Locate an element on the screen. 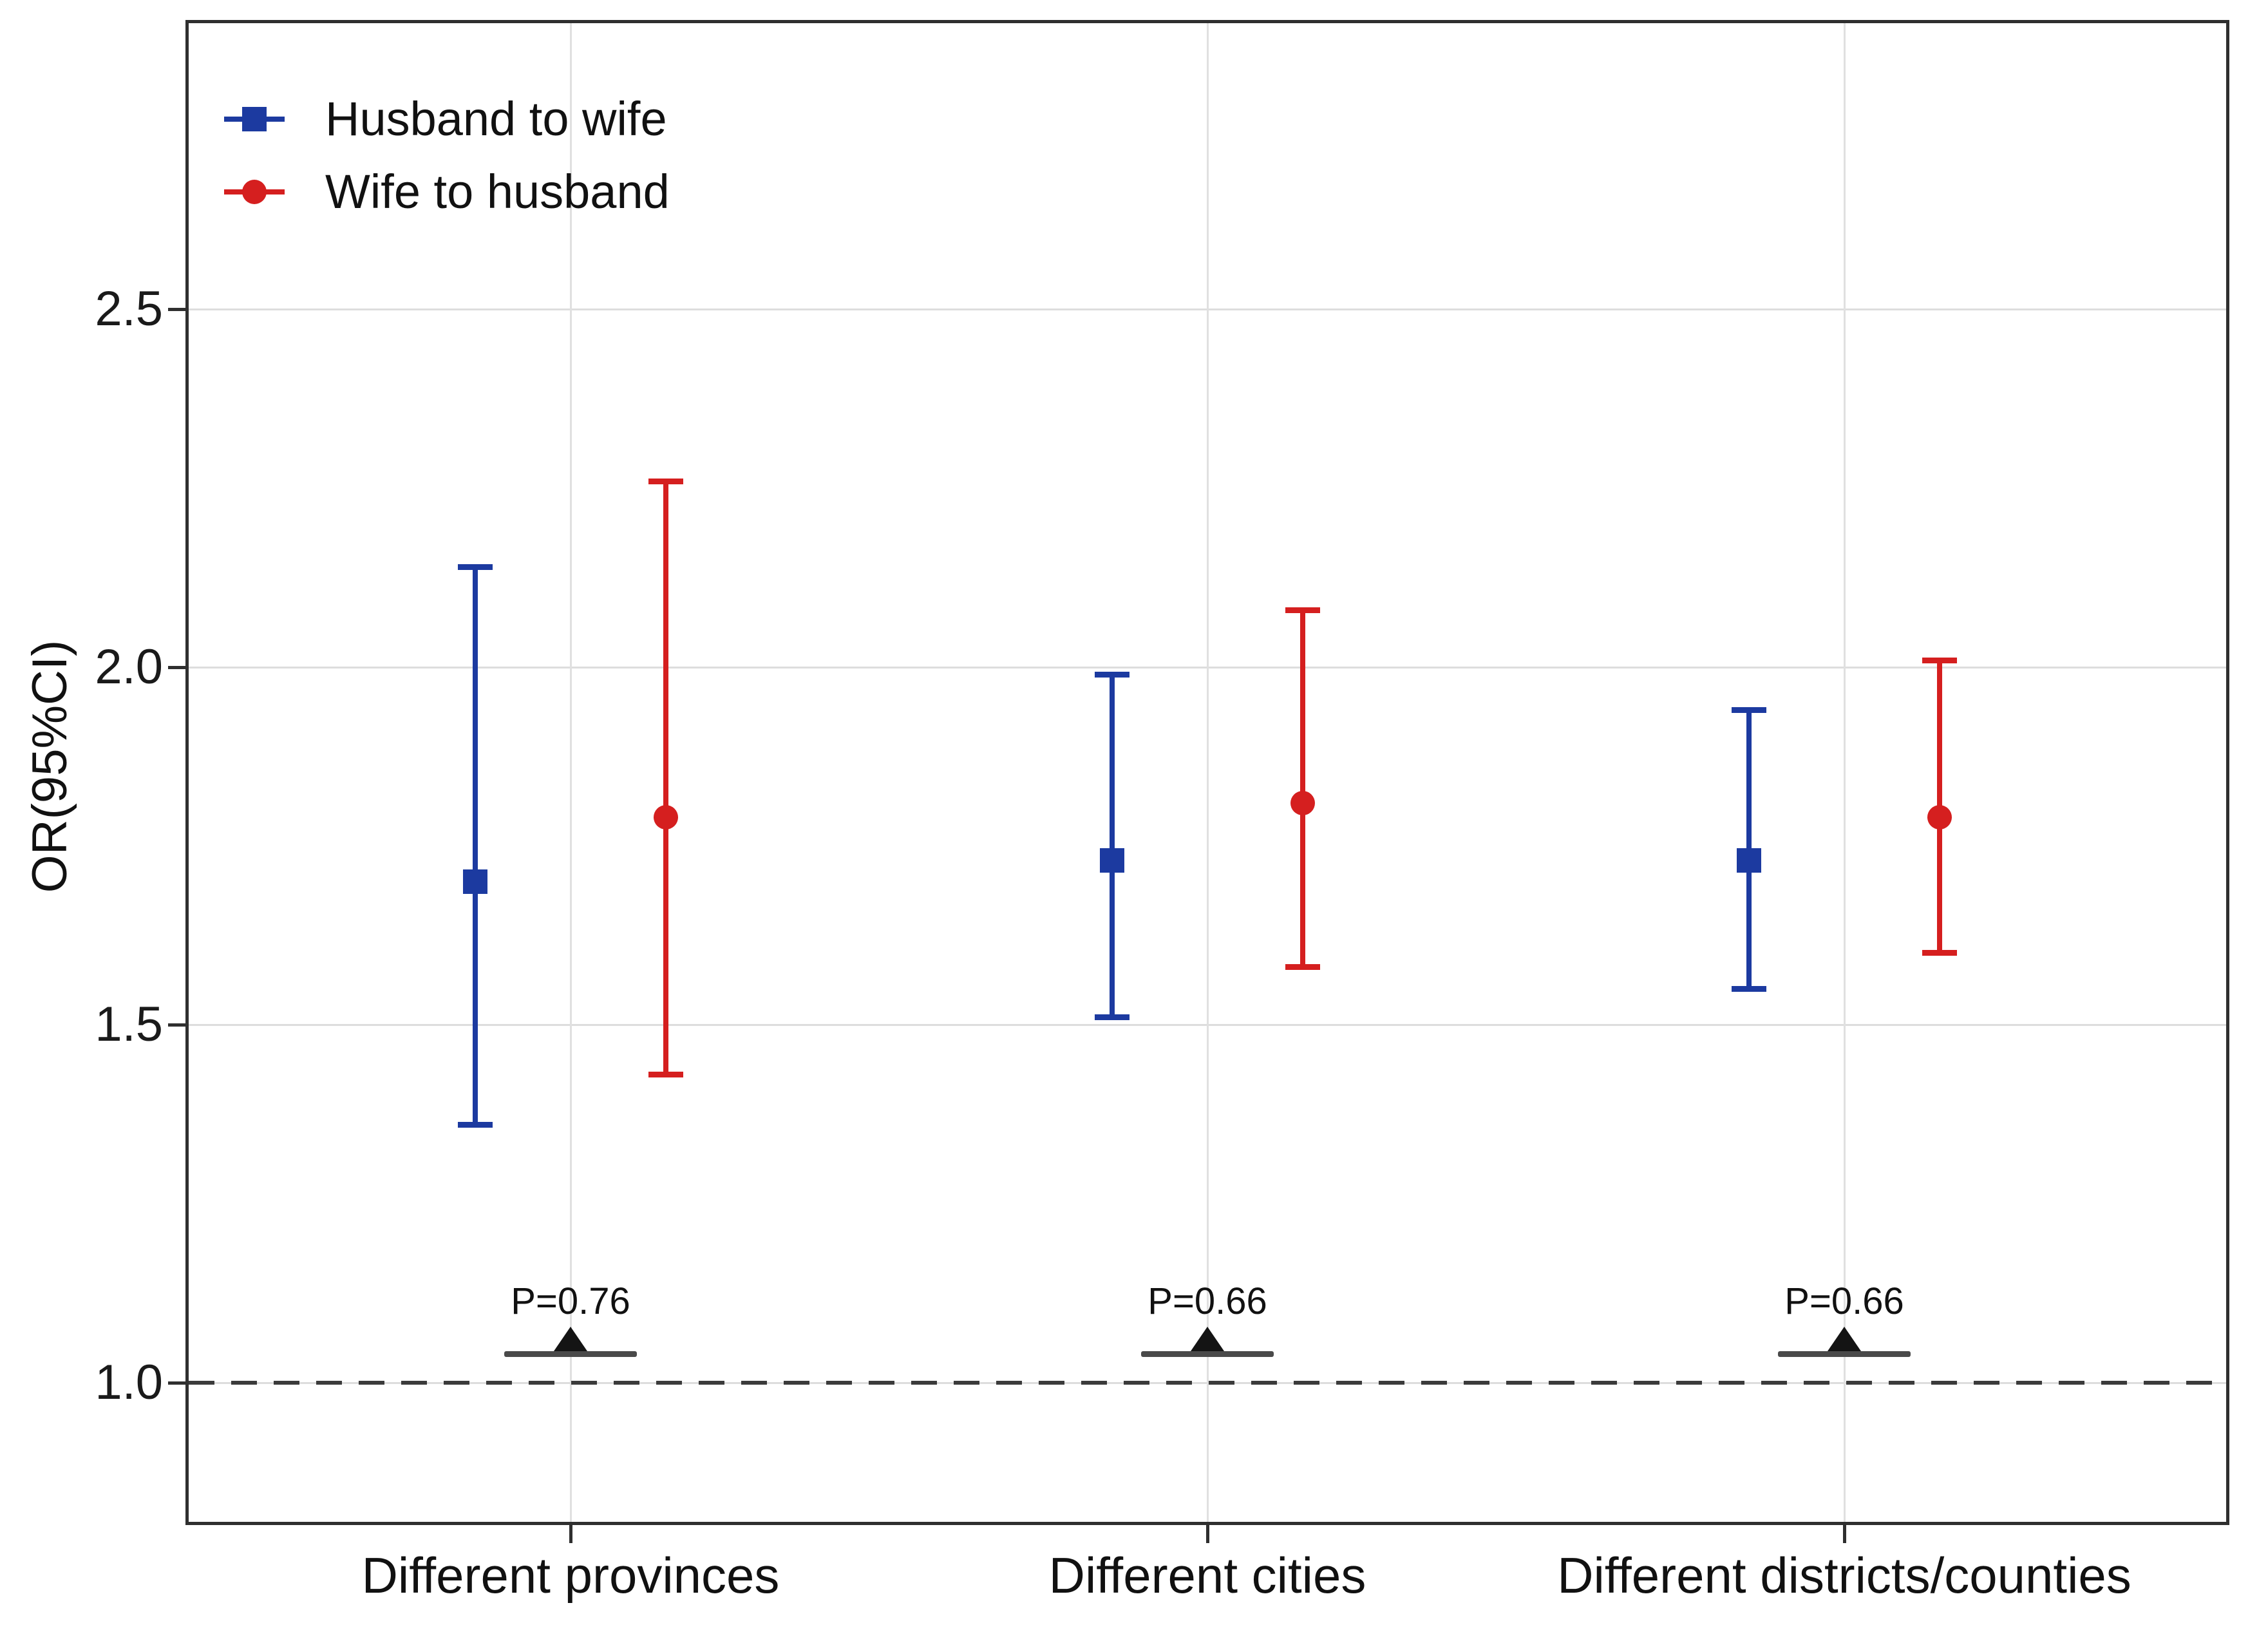  legend-row: Husband to wife is located at coordinates (514, 120).